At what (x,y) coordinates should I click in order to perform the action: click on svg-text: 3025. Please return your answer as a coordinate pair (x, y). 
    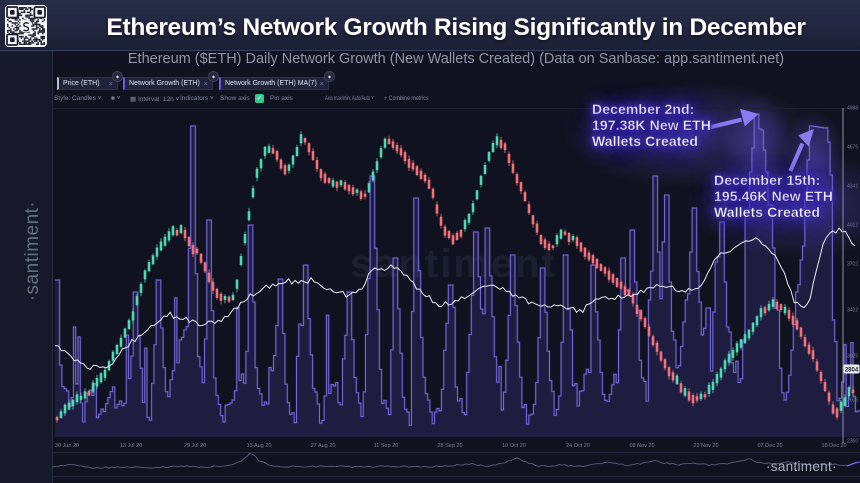
    Looking at the image, I should click on (852, 357).